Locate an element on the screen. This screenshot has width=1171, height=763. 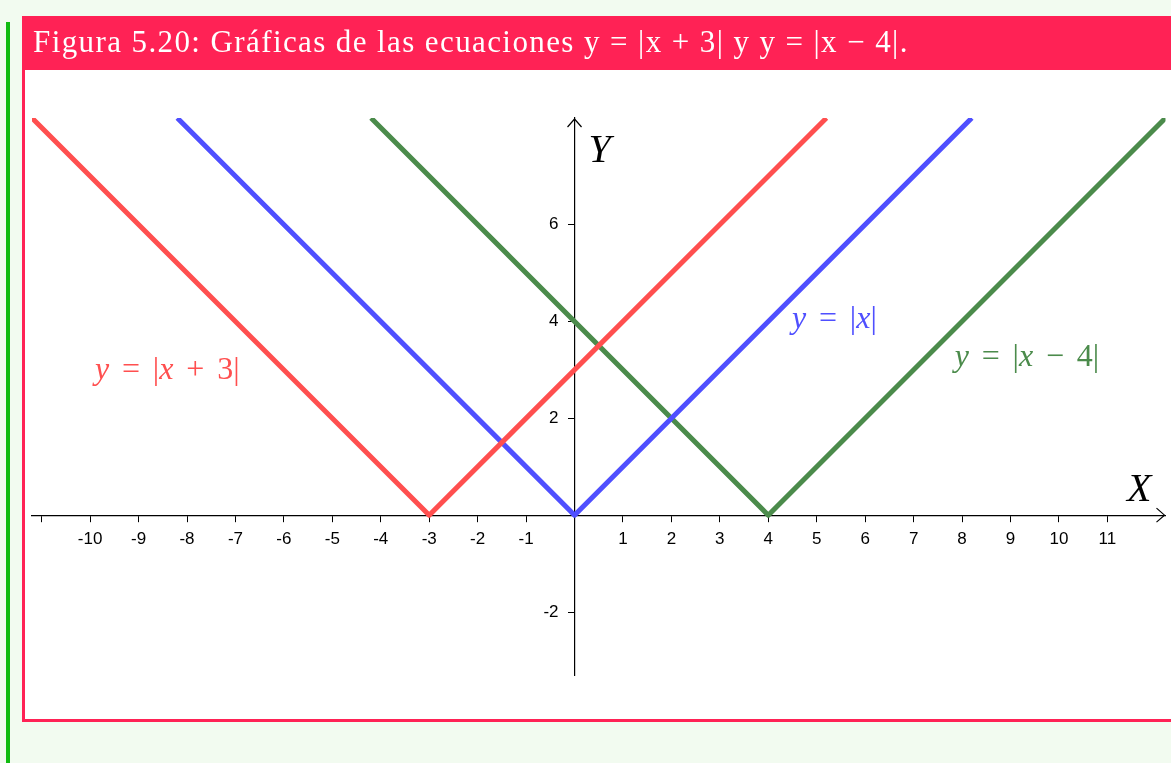
x-tick-label: -8 is located at coordinates (187, 539).